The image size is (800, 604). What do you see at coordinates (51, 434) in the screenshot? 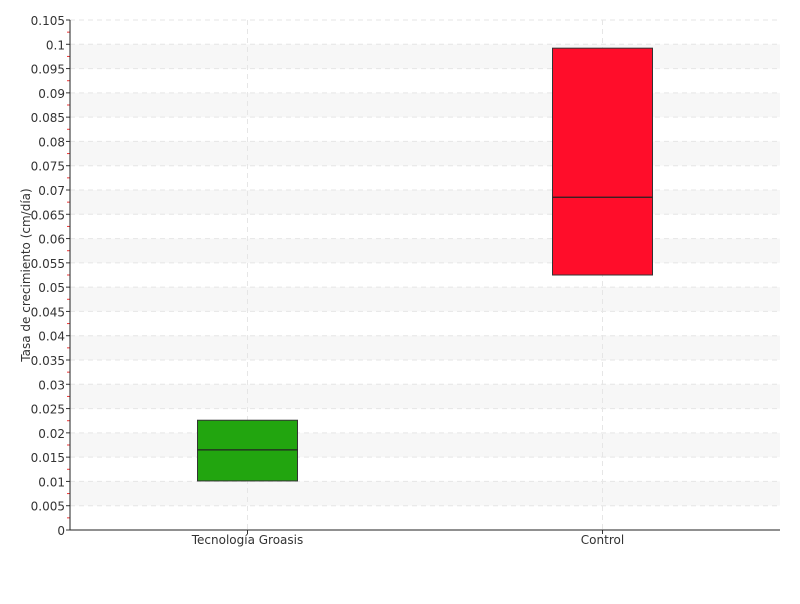
I see `y-tick-label: 0.02` at bounding box center [51, 434].